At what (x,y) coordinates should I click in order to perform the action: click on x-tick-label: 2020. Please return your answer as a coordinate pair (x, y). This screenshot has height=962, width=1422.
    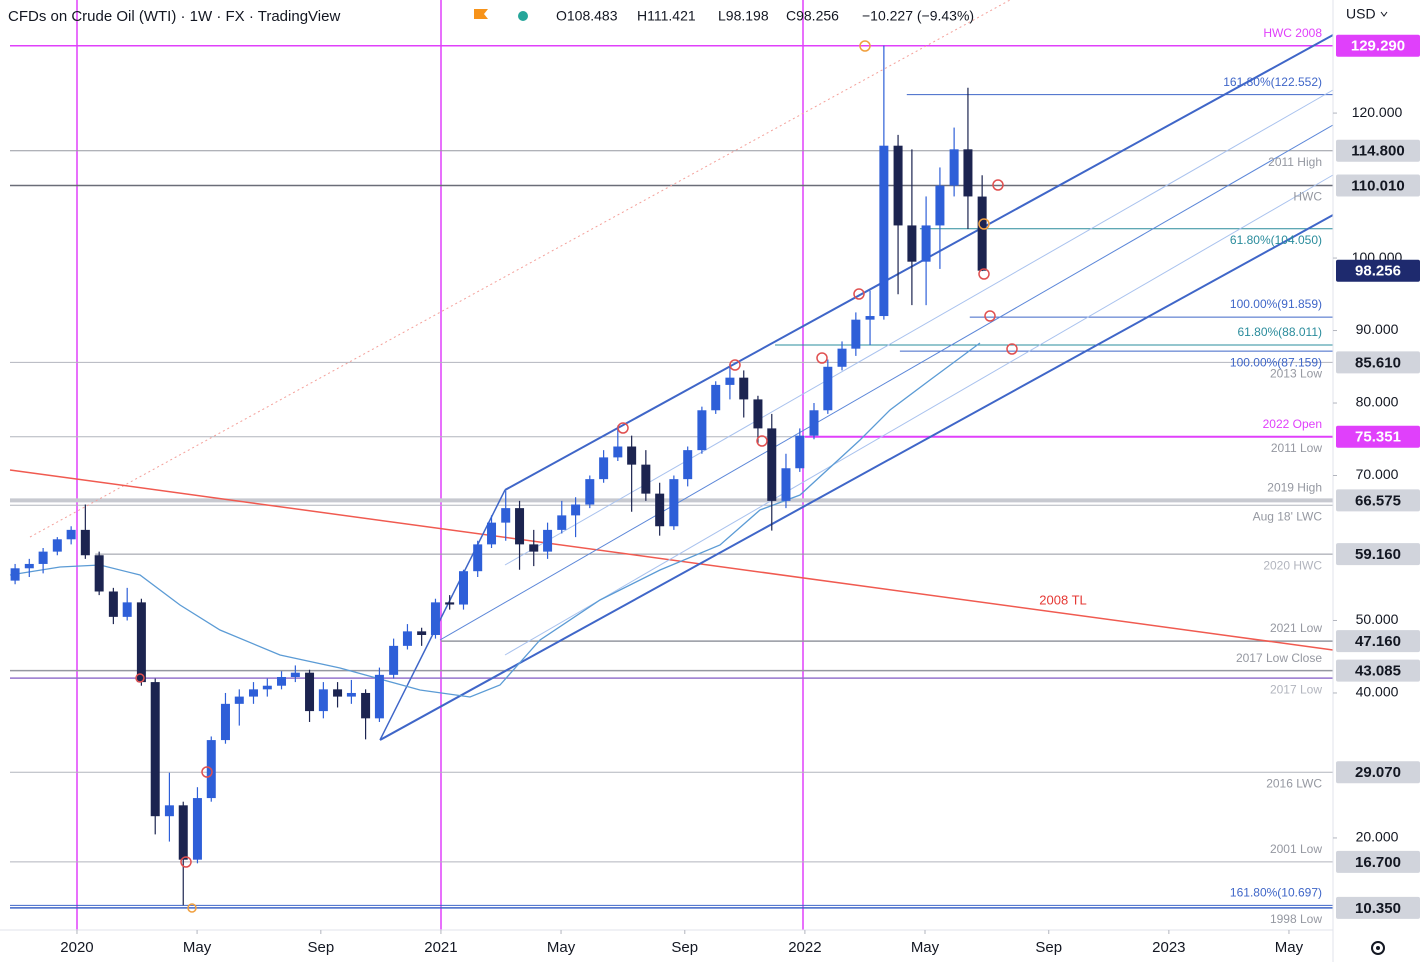
    Looking at the image, I should click on (76, 947).